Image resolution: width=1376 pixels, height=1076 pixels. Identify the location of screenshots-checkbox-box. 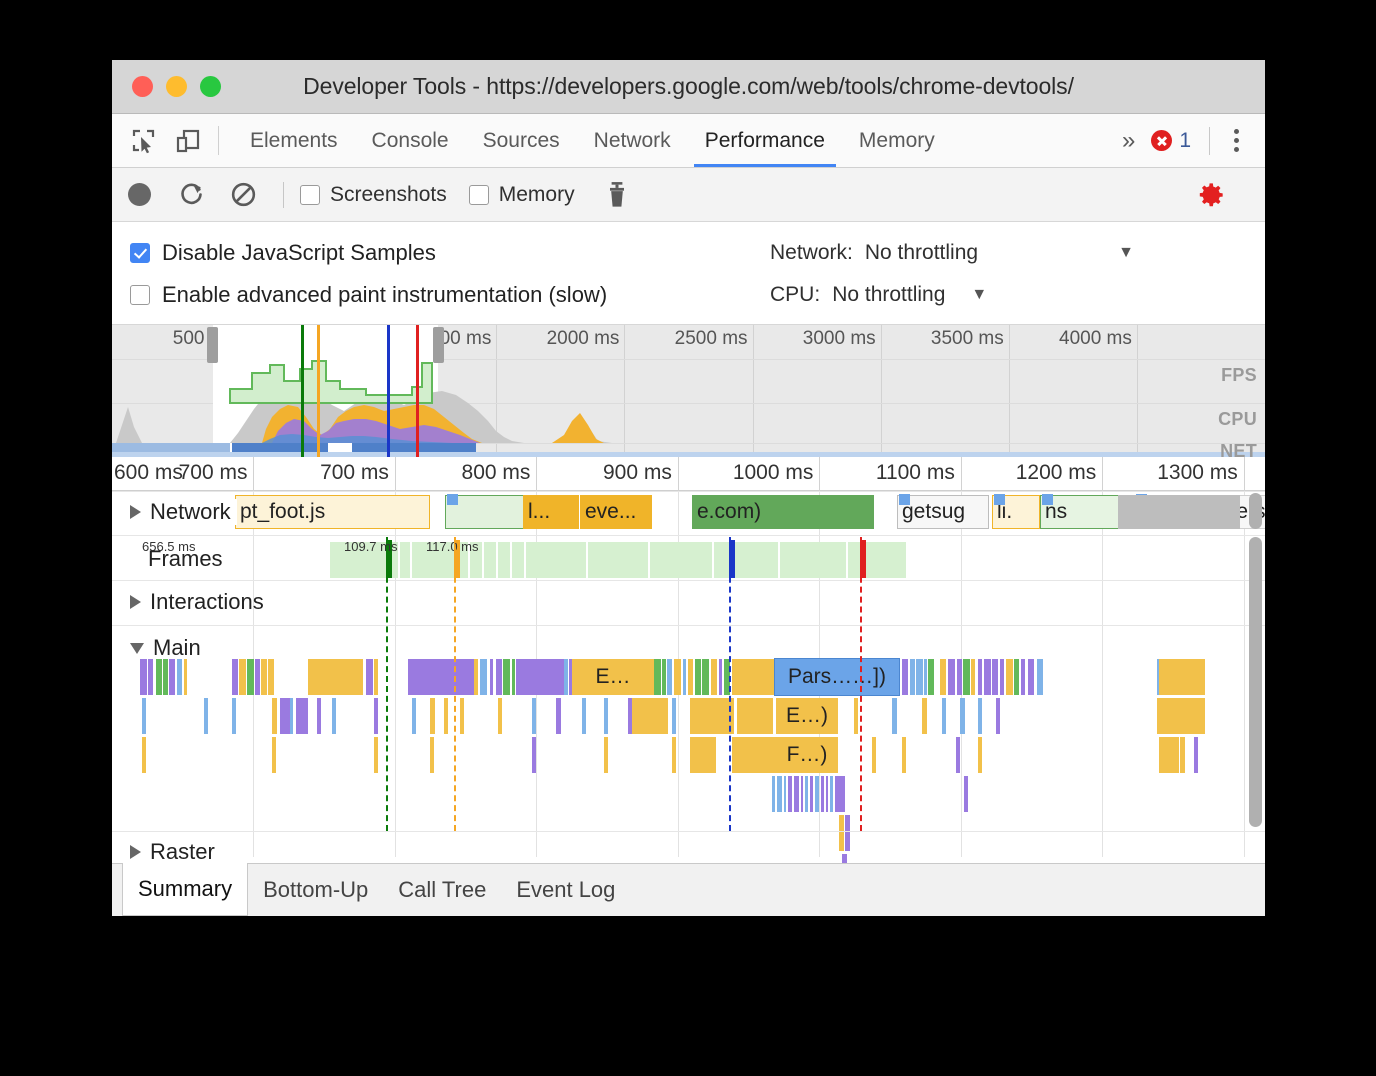
(310, 194).